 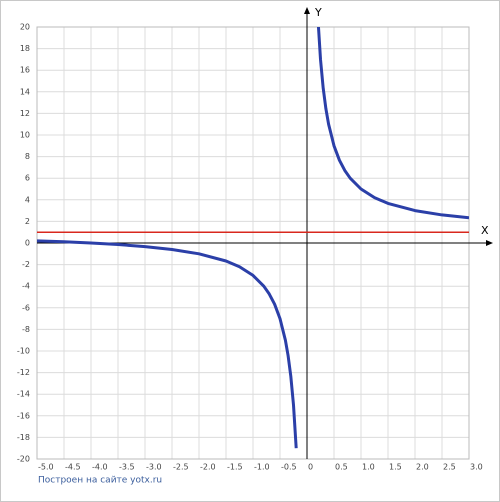 What do you see at coordinates (422, 467) in the screenshot?
I see `x-tick-label: 2.0` at bounding box center [422, 467].